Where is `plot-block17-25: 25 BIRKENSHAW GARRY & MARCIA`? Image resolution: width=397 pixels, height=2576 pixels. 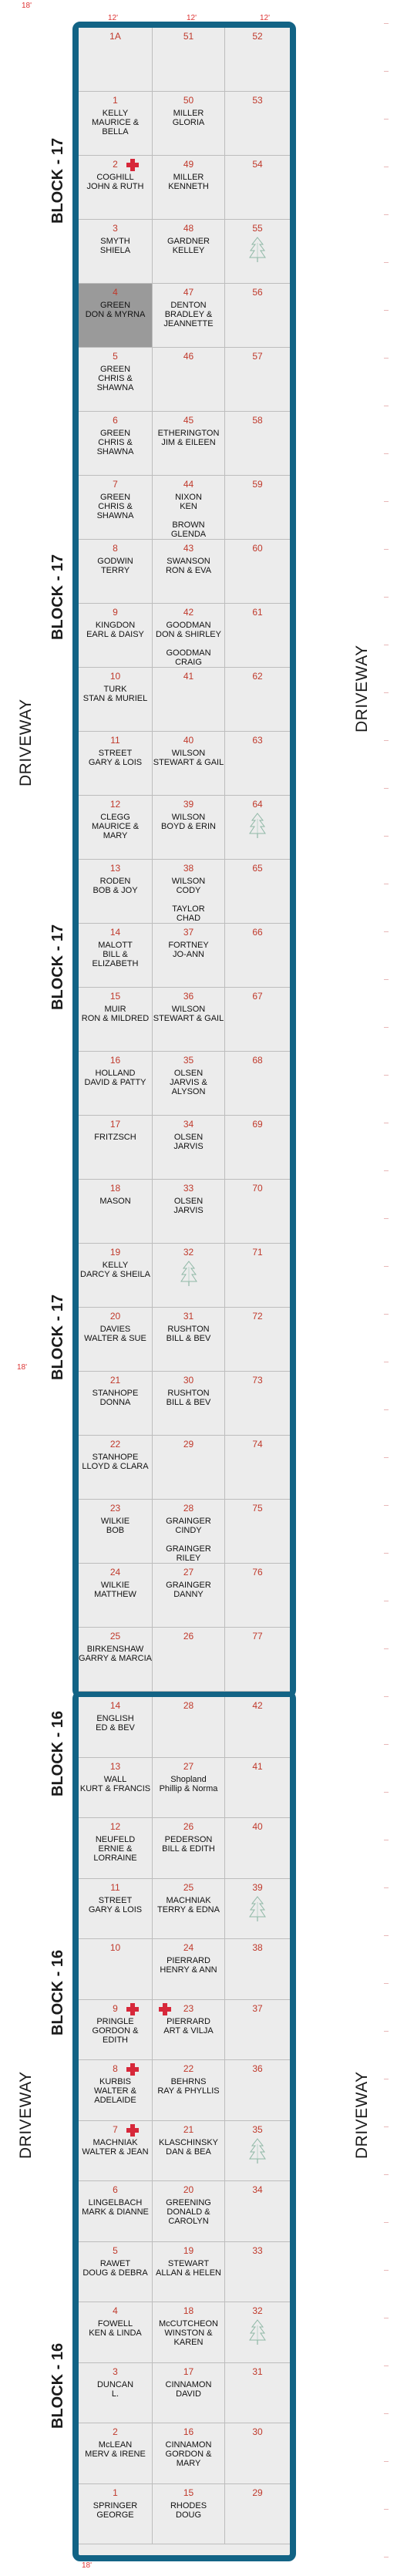
plot-block17-25: 25 BIRKENSHAW GARRY & MARCIA is located at coordinates (116, 1660).